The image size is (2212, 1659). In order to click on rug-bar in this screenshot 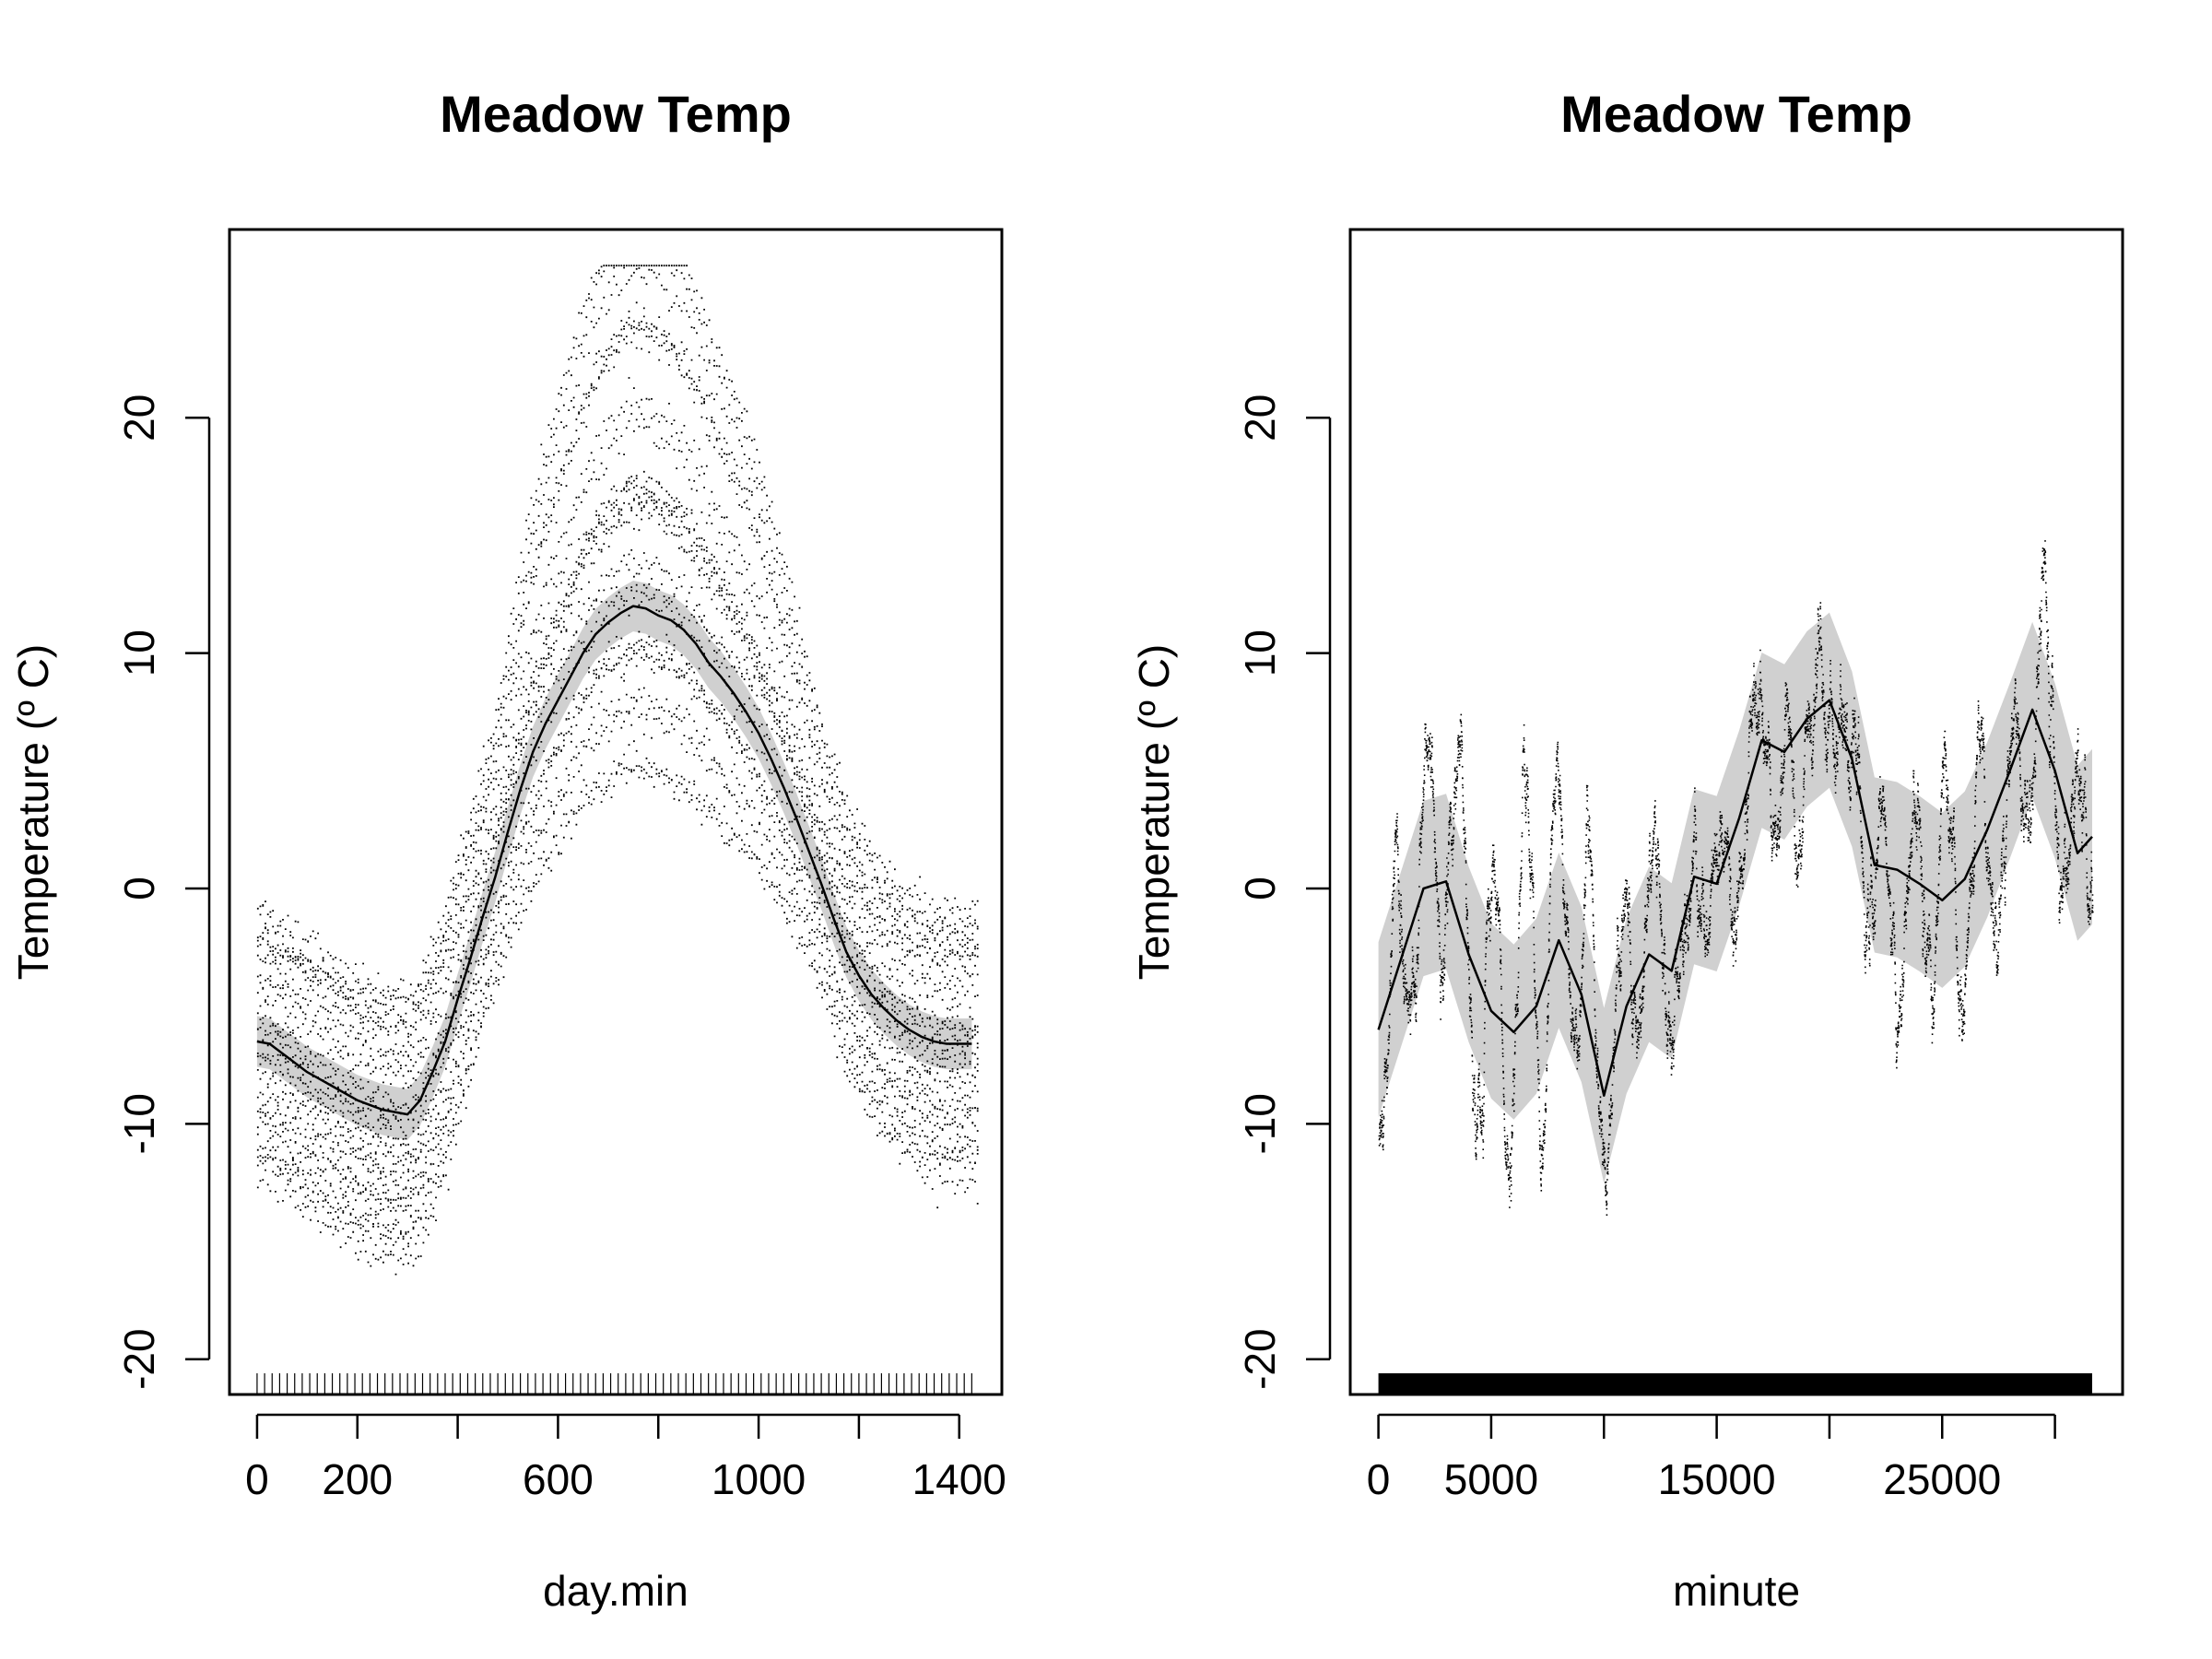, I will do `click(1735, 1383)`.